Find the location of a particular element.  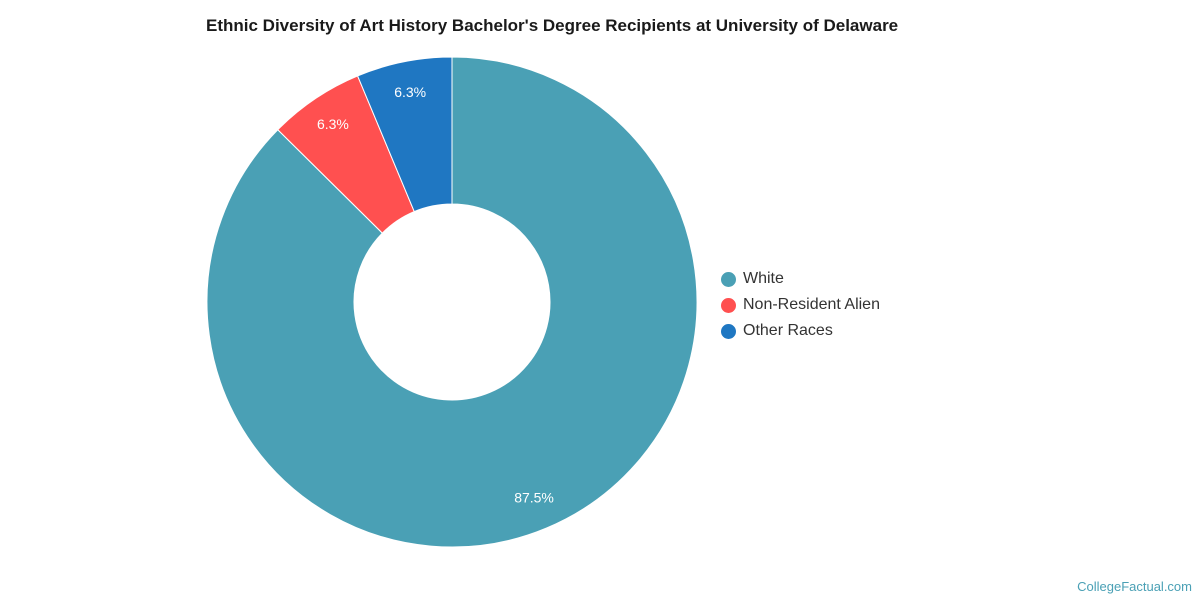

legend-item-other-races: Other Races is located at coordinates (800, 331).